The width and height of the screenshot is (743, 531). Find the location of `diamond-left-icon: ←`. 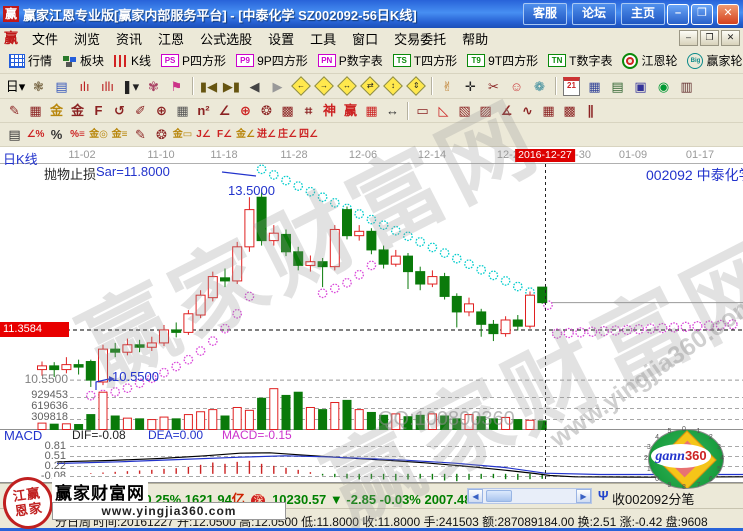

diamond-left-icon: ← is located at coordinates (300, 86).